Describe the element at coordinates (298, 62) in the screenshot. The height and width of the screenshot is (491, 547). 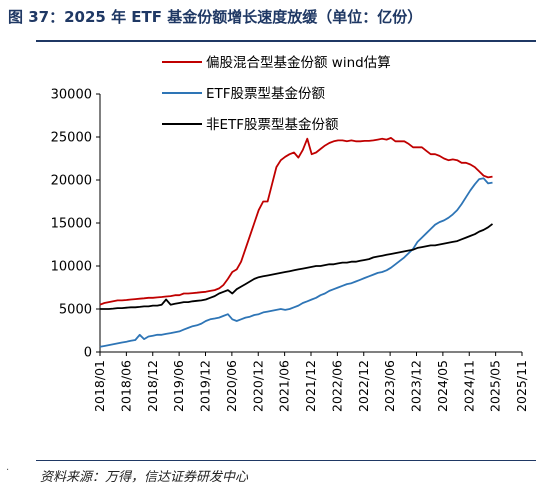
I see `legend-label-1: 偏股混合型基金份额 wind估算` at that location.